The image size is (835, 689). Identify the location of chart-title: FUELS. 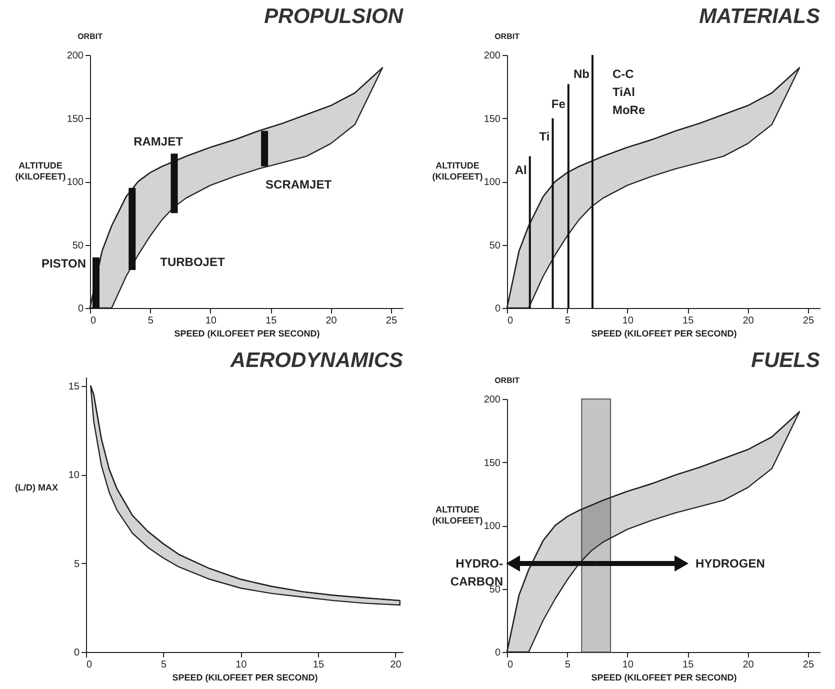
(785, 360).